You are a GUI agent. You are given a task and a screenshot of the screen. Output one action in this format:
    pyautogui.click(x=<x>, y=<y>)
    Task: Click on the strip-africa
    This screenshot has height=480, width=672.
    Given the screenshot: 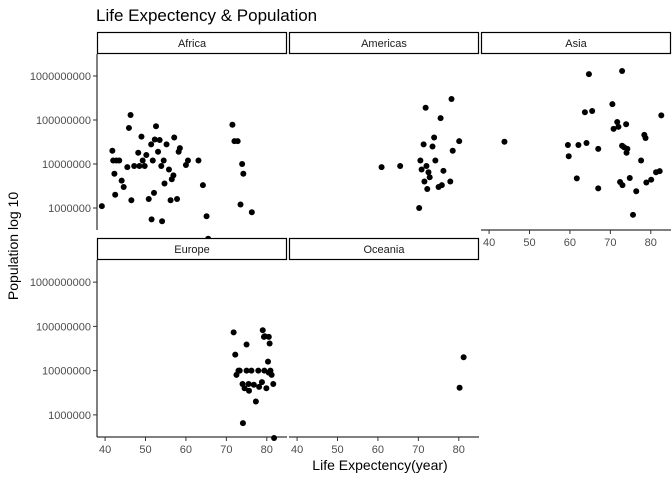 What is the action you would take?
    pyautogui.click(x=192, y=43)
    